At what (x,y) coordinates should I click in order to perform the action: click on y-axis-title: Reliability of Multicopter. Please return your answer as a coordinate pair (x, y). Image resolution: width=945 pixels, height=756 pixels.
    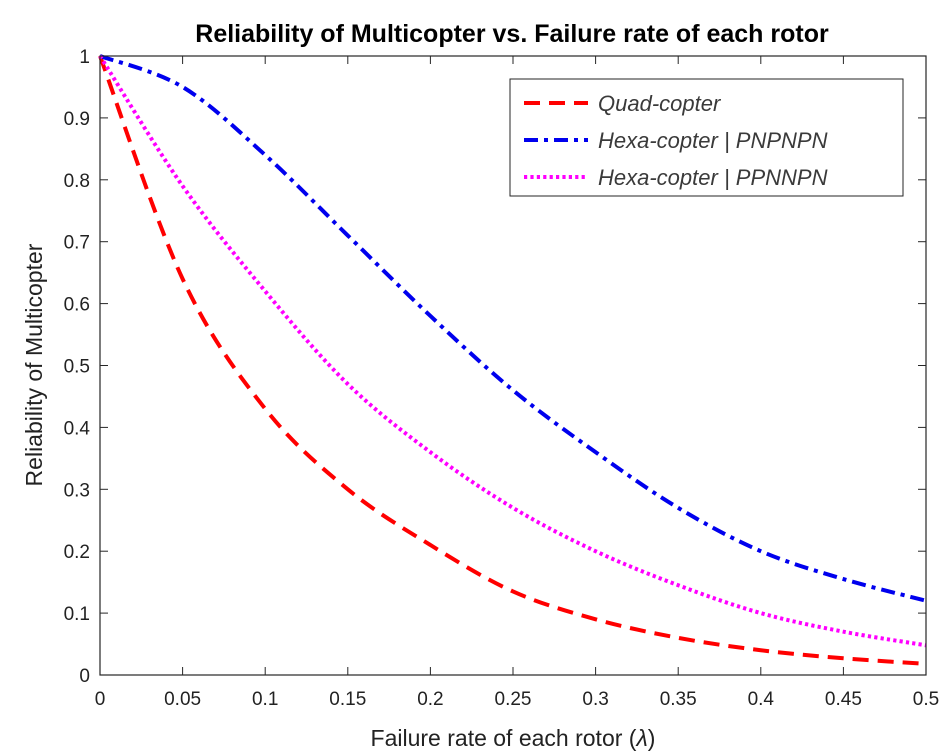
    Looking at the image, I should click on (34, 364).